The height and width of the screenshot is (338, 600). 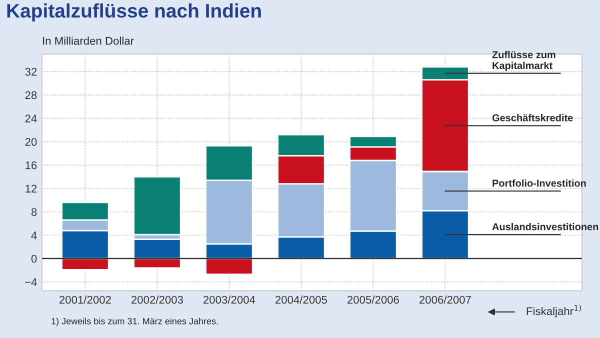 What do you see at coordinates (230, 300) in the screenshot?
I see `x-tick-label: 2003/2004` at bounding box center [230, 300].